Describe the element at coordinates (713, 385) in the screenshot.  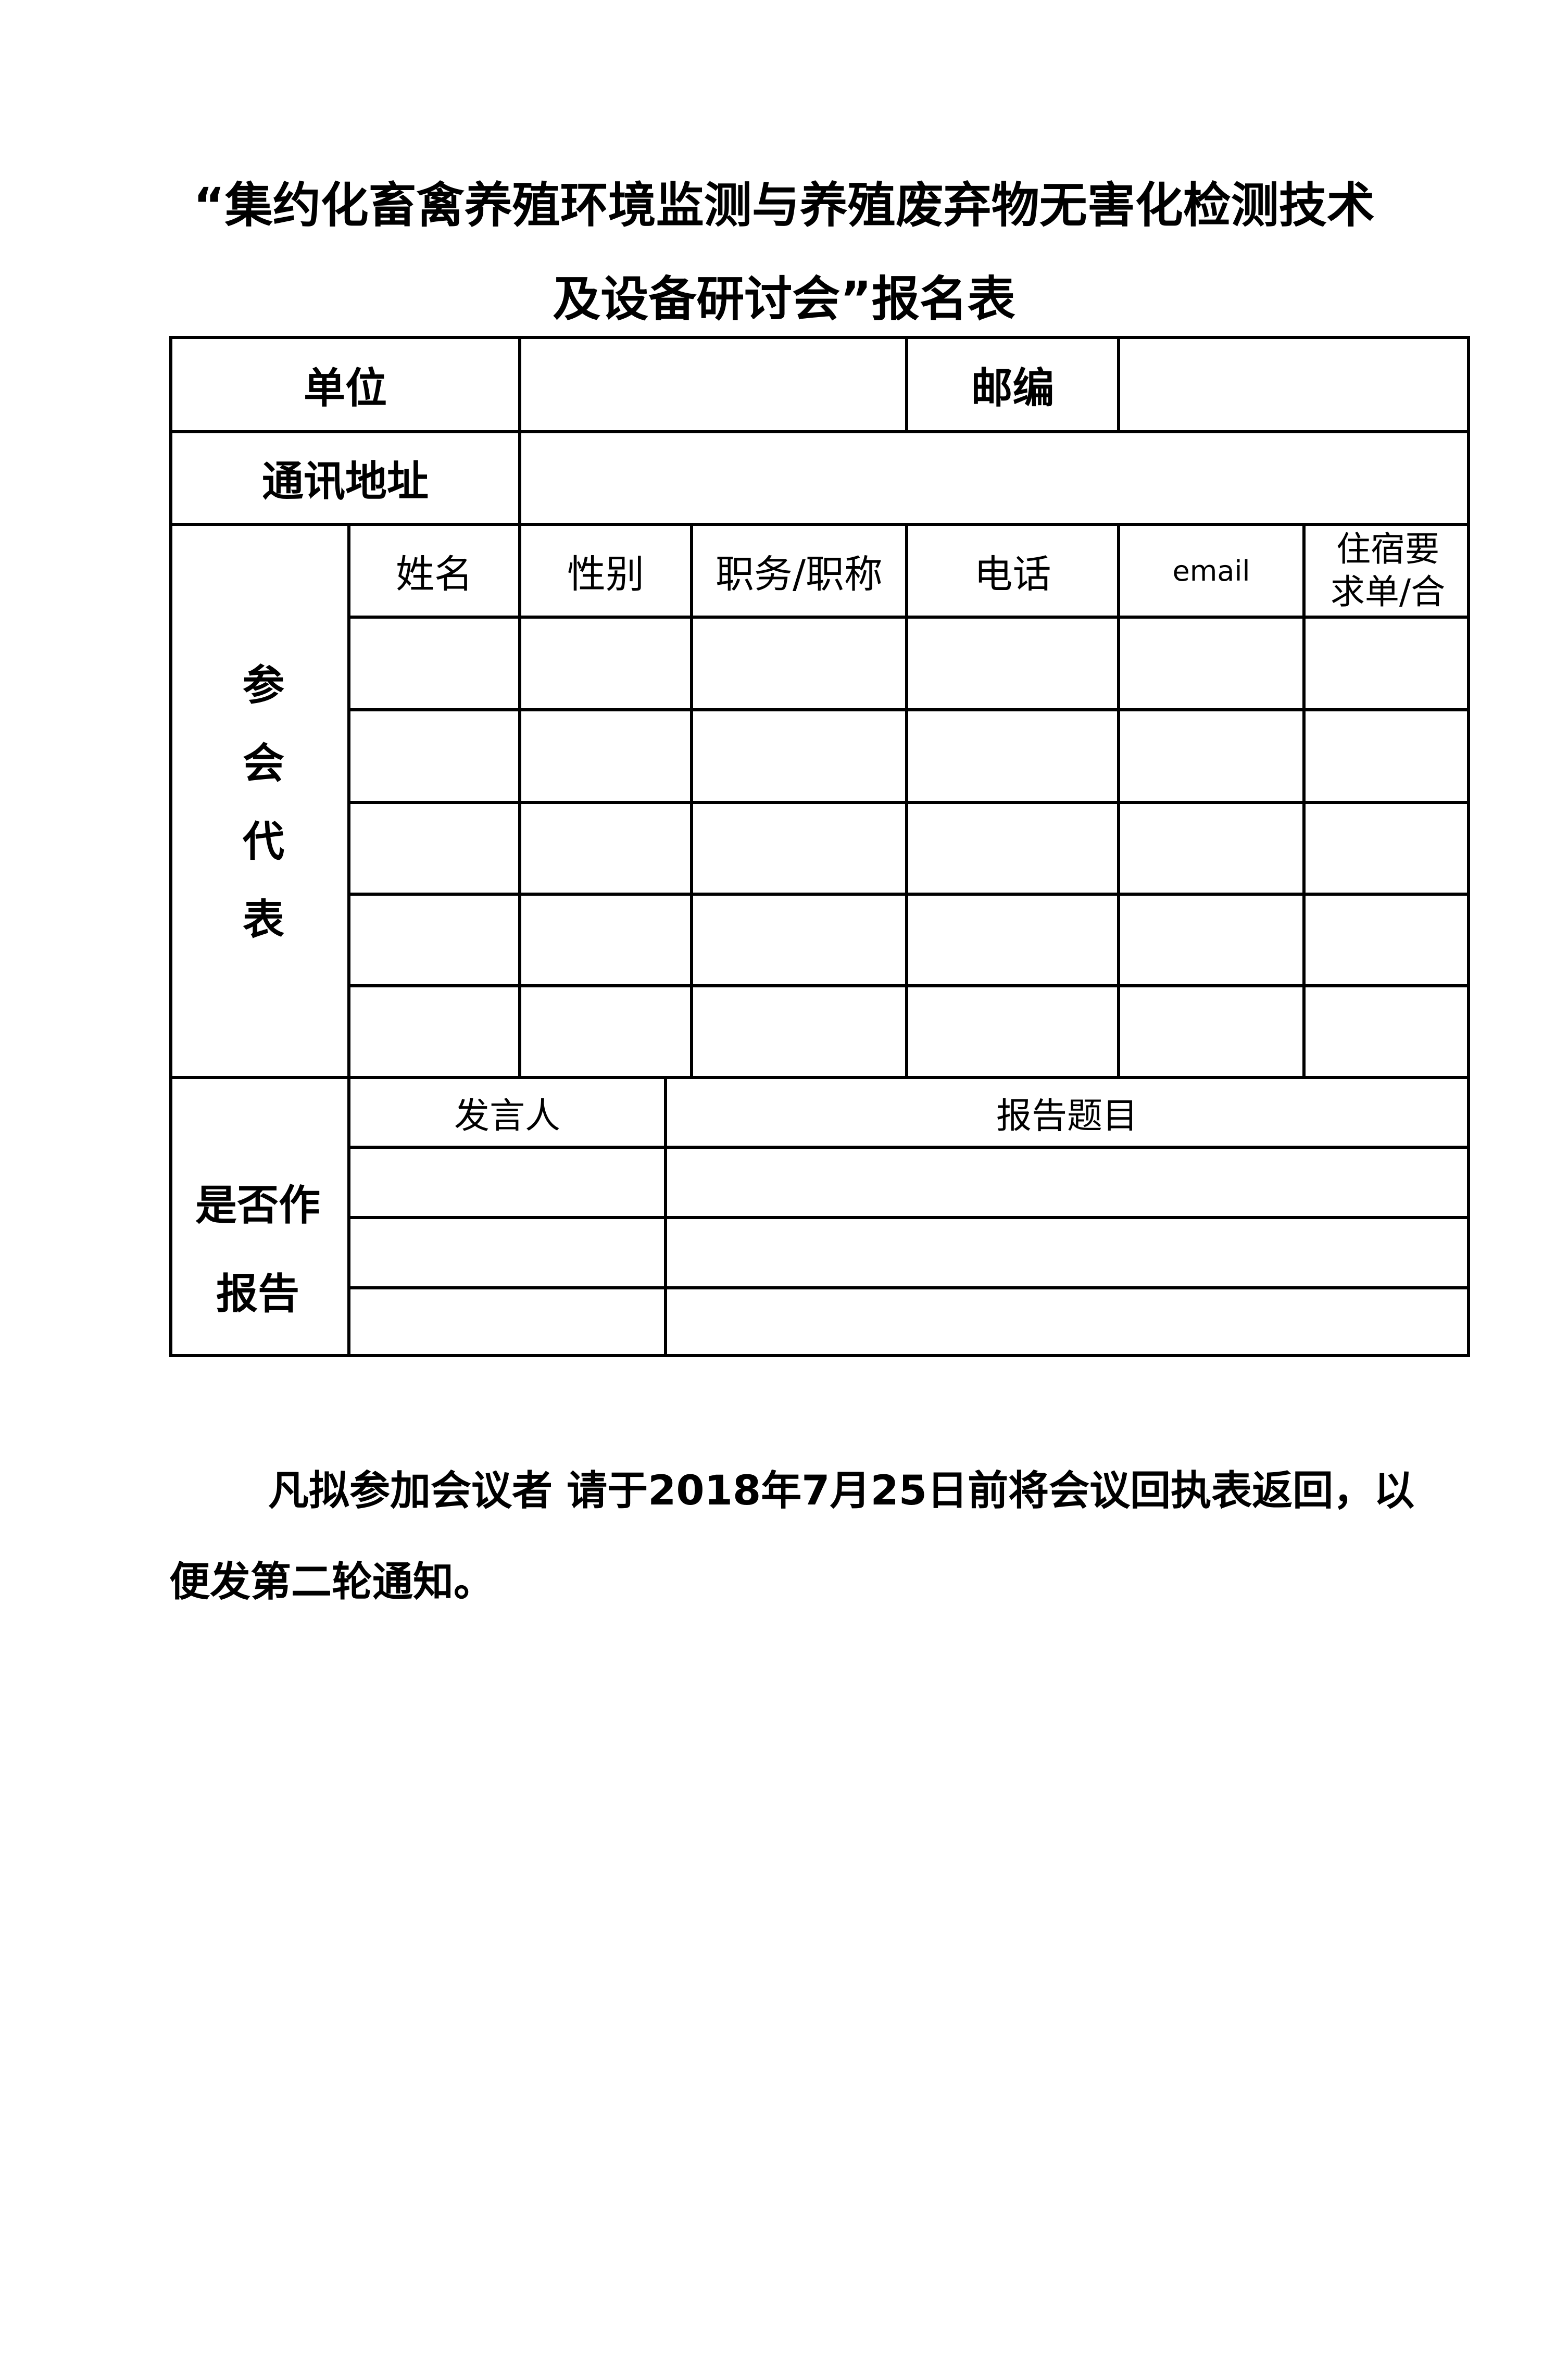
I see `unit-input` at that location.